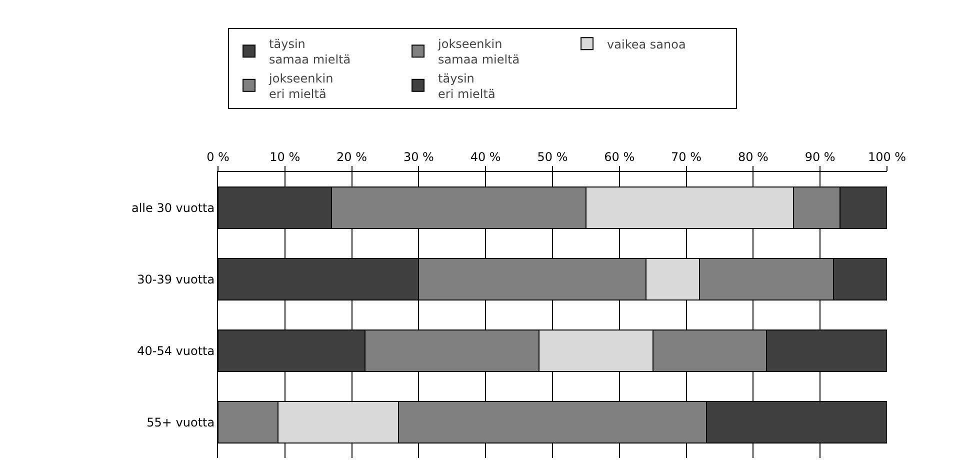 The width and height of the screenshot is (954, 473). Describe the element at coordinates (686, 157) in the screenshot. I see `x-tick-label: 70 %` at that location.